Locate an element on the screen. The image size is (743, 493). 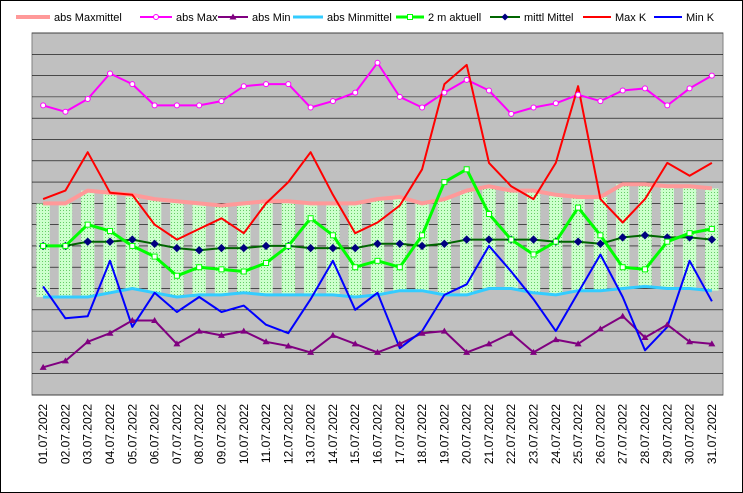
x-tick-label: 31.07.2022 is located at coordinates (712, 434).